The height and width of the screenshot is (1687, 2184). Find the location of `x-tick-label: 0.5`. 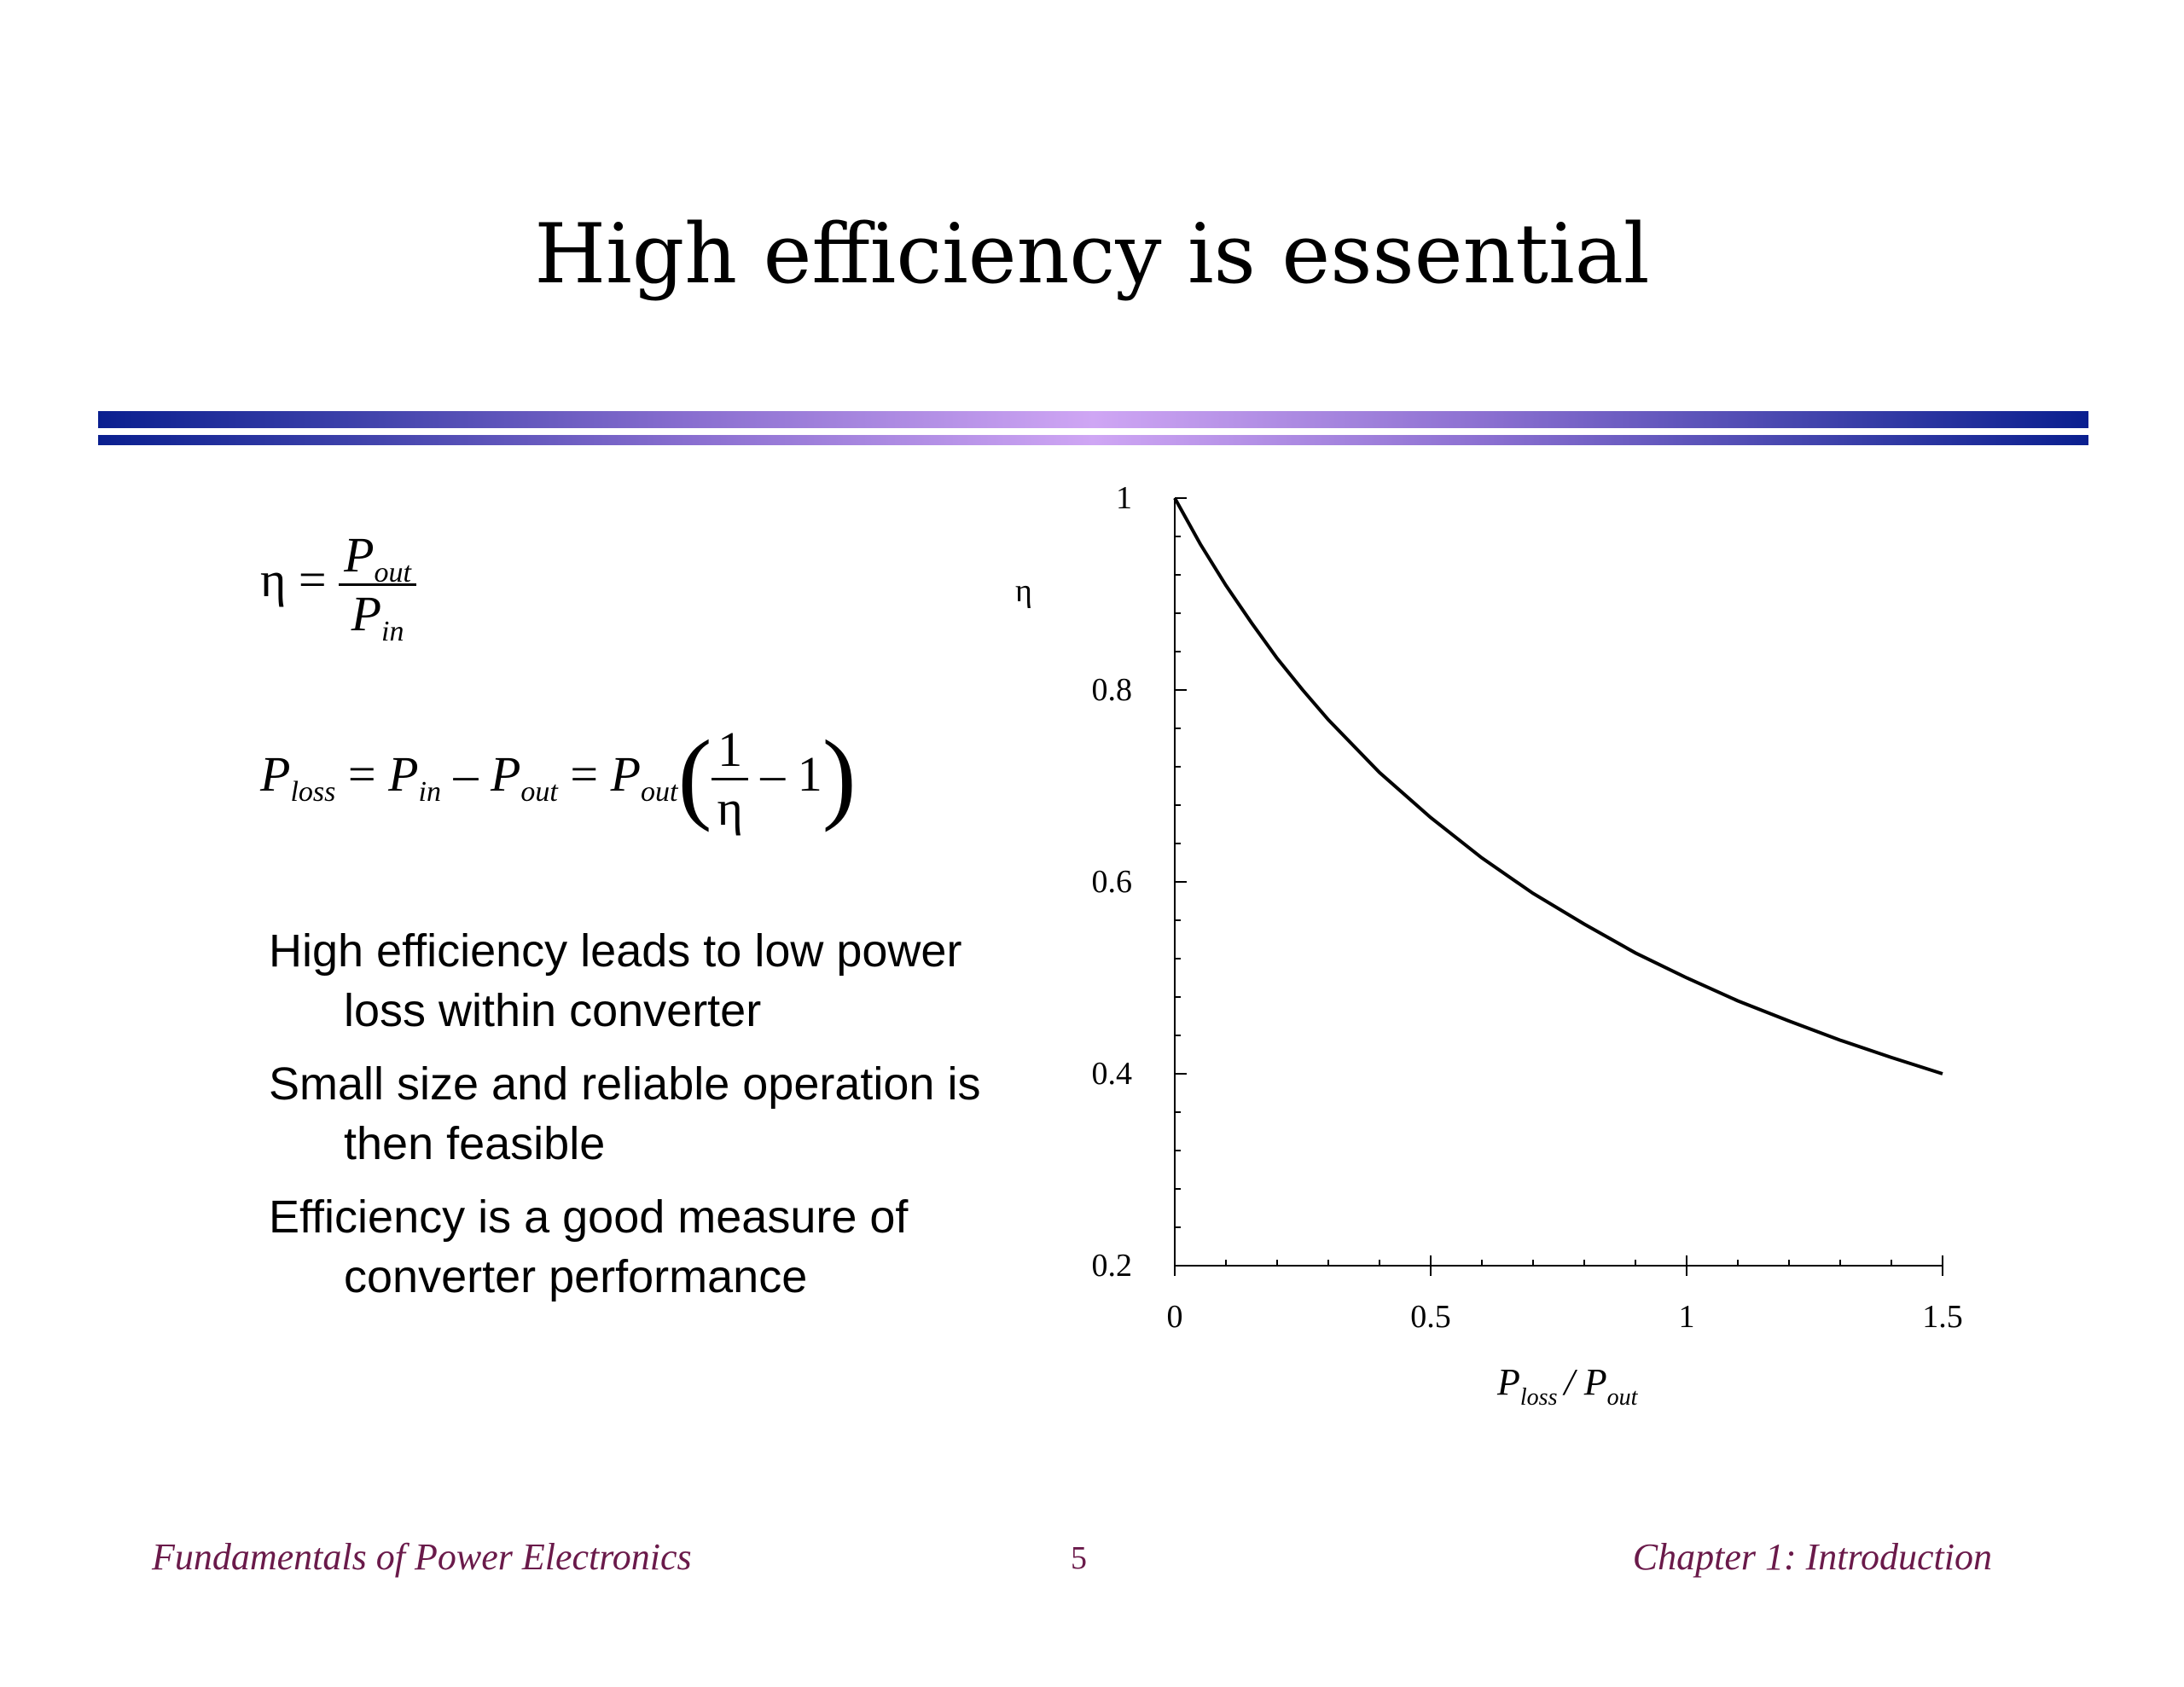

x-tick-label: 0.5 is located at coordinates (1430, 1317).